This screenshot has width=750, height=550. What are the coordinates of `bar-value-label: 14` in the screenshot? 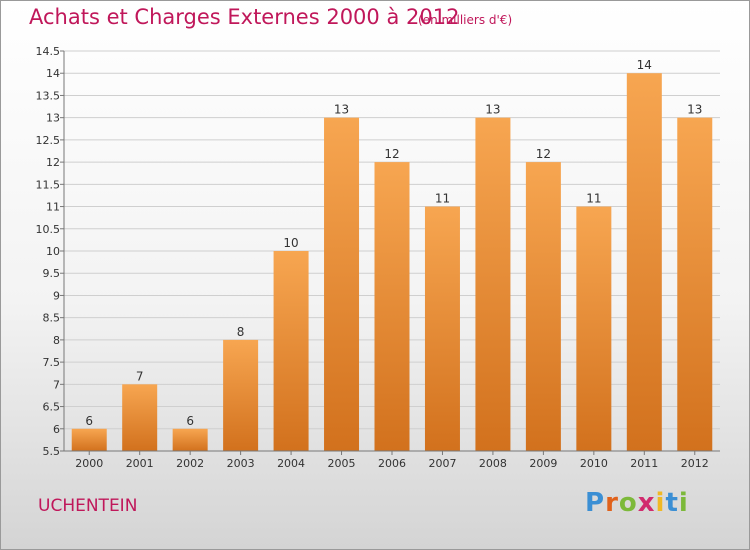 It's located at (644, 65).